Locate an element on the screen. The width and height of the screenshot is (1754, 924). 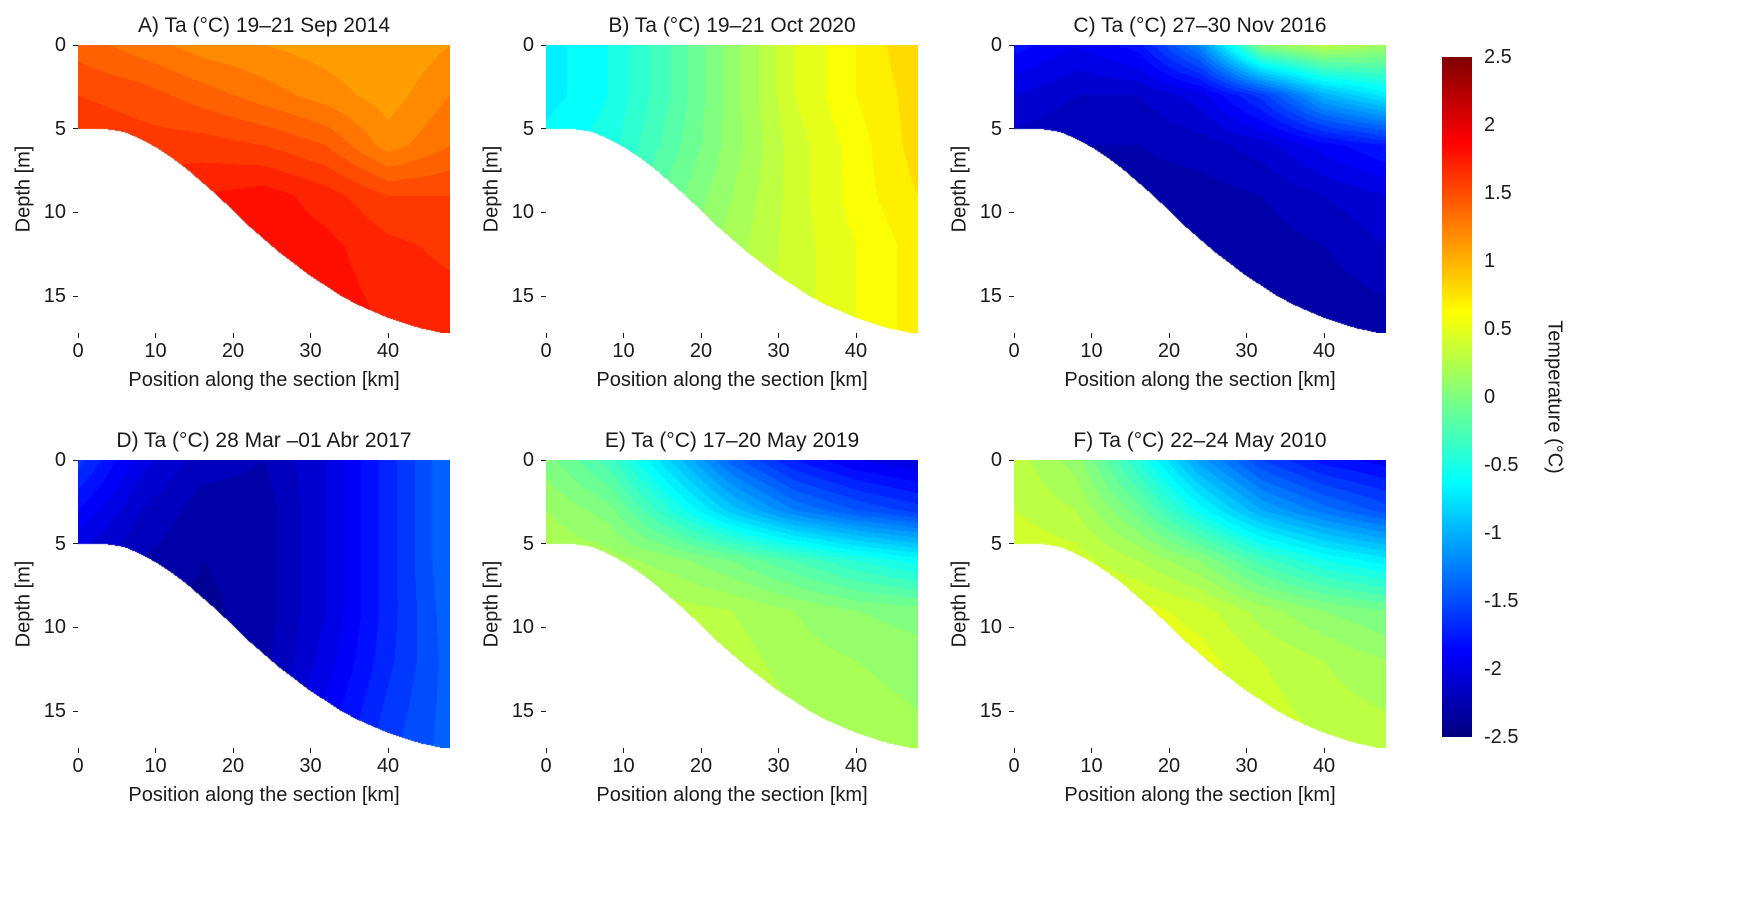
colorbar-tick-label: -2 is located at coordinates (1493, 669).